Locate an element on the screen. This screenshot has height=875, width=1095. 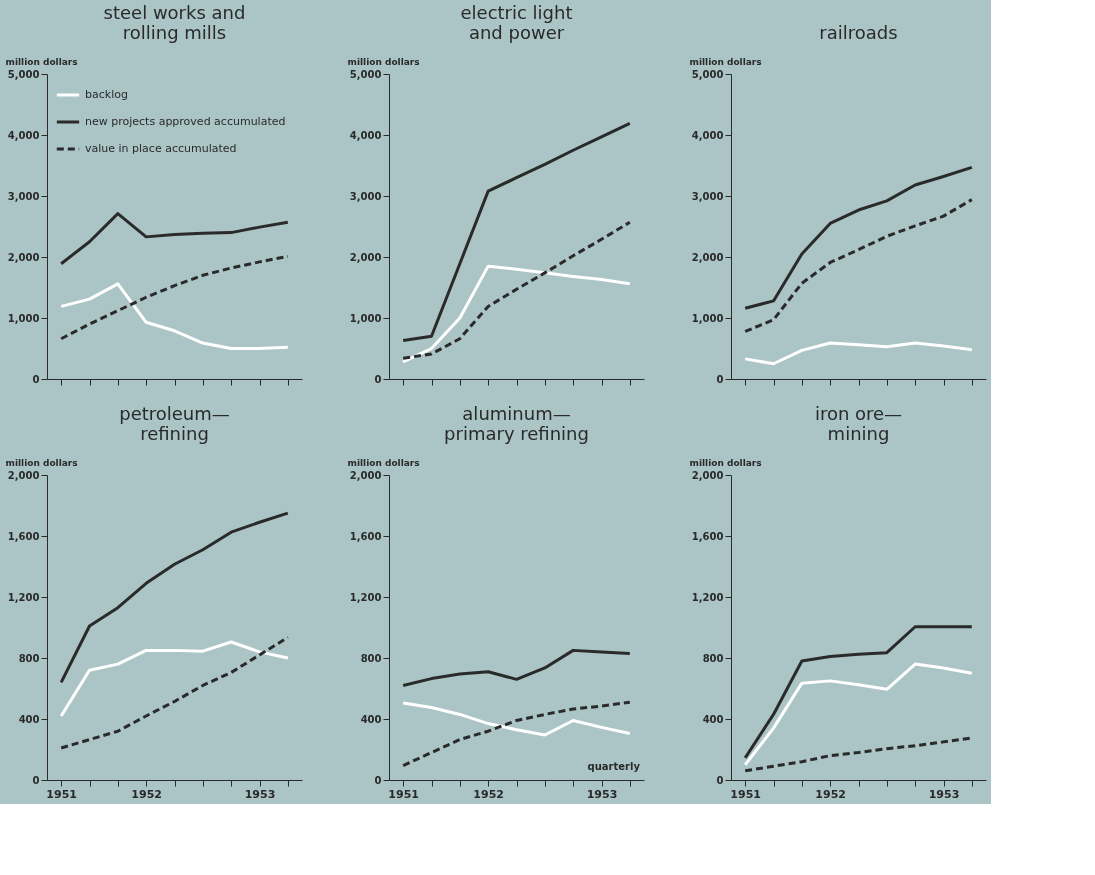
chart-title: railroads is located at coordinates (858, 32).